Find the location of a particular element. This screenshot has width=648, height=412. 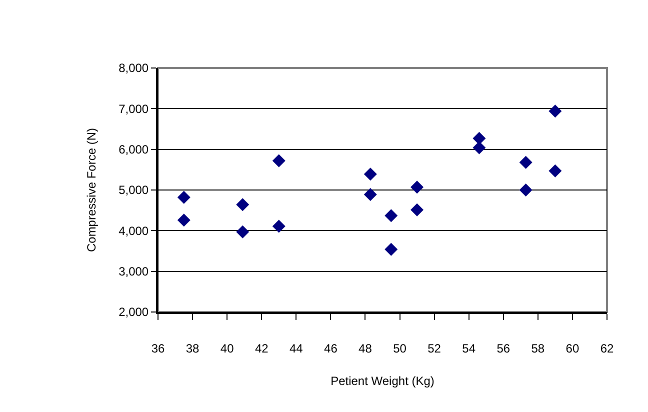

x-tick-label: 50 is located at coordinates (400, 348).